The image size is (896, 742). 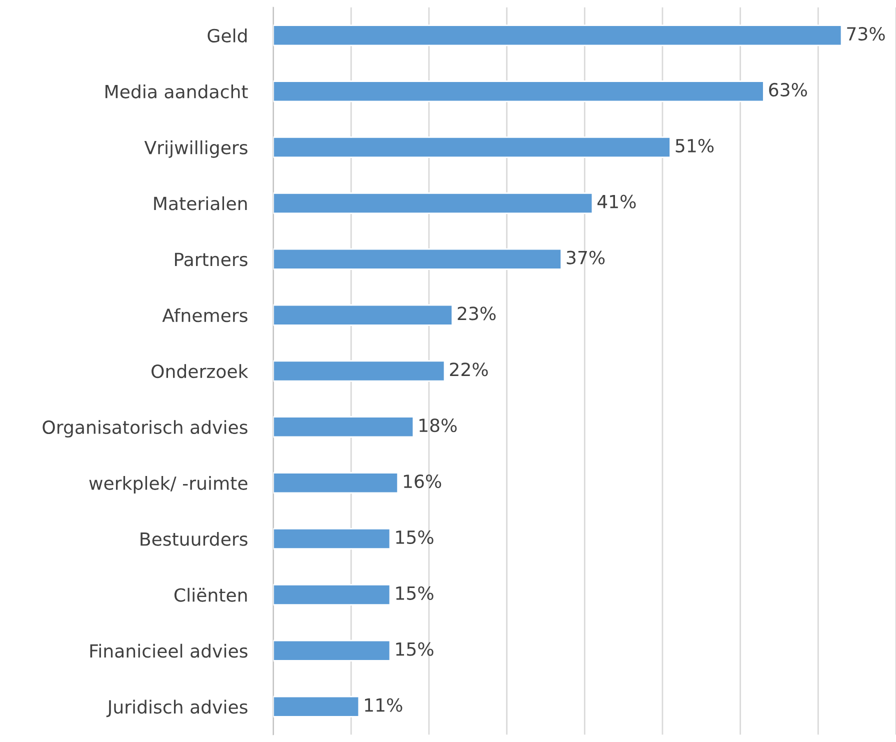 What do you see at coordinates (211, 259) in the screenshot?
I see `y-tick-label: Partners` at bounding box center [211, 259].